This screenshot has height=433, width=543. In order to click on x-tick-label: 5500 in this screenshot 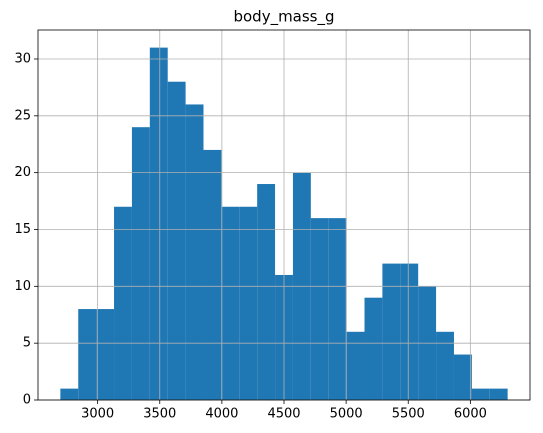, I will do `click(408, 414)`.